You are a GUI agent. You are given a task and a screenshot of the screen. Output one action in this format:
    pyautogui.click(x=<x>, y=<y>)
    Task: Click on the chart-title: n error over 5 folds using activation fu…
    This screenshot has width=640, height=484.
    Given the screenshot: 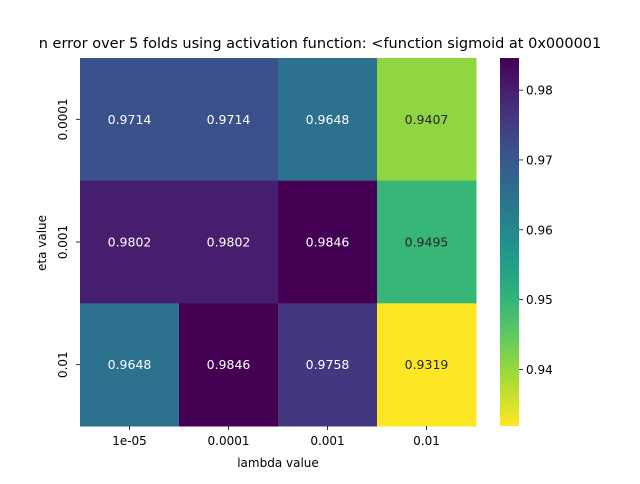 What is the action you would take?
    pyautogui.click(x=320, y=44)
    